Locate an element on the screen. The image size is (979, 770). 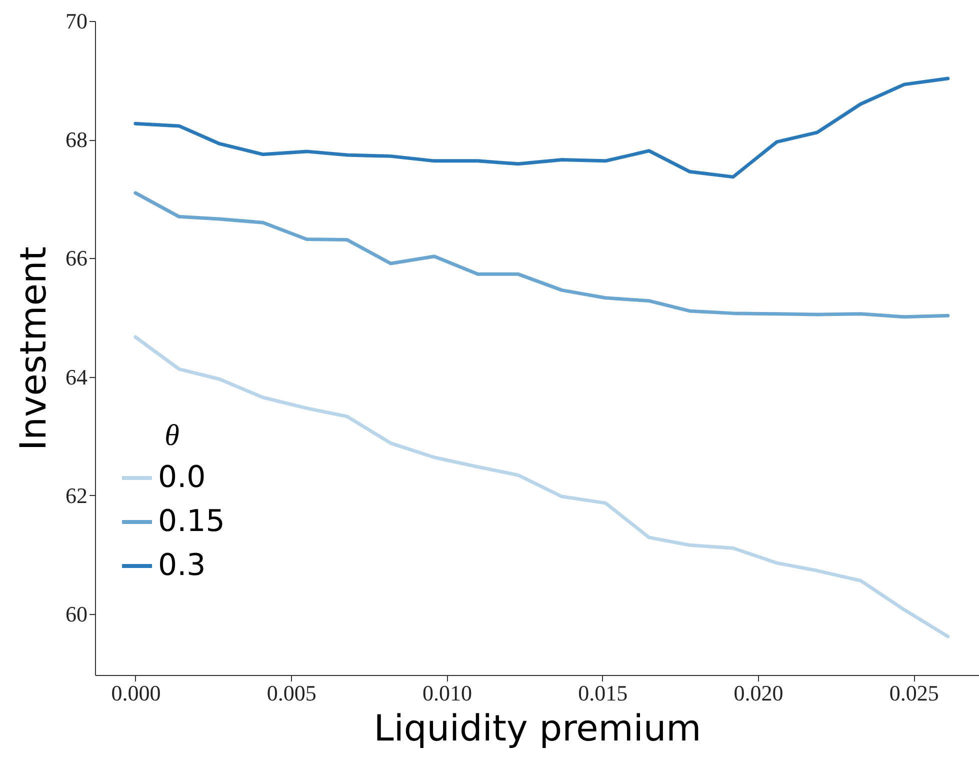
legend-label: 0.3 is located at coordinates (182, 565).